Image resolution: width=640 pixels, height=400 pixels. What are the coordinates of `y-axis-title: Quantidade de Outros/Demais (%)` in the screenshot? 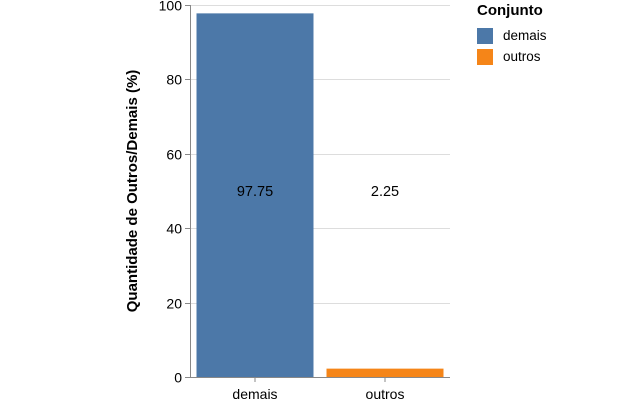 It's located at (132, 191).